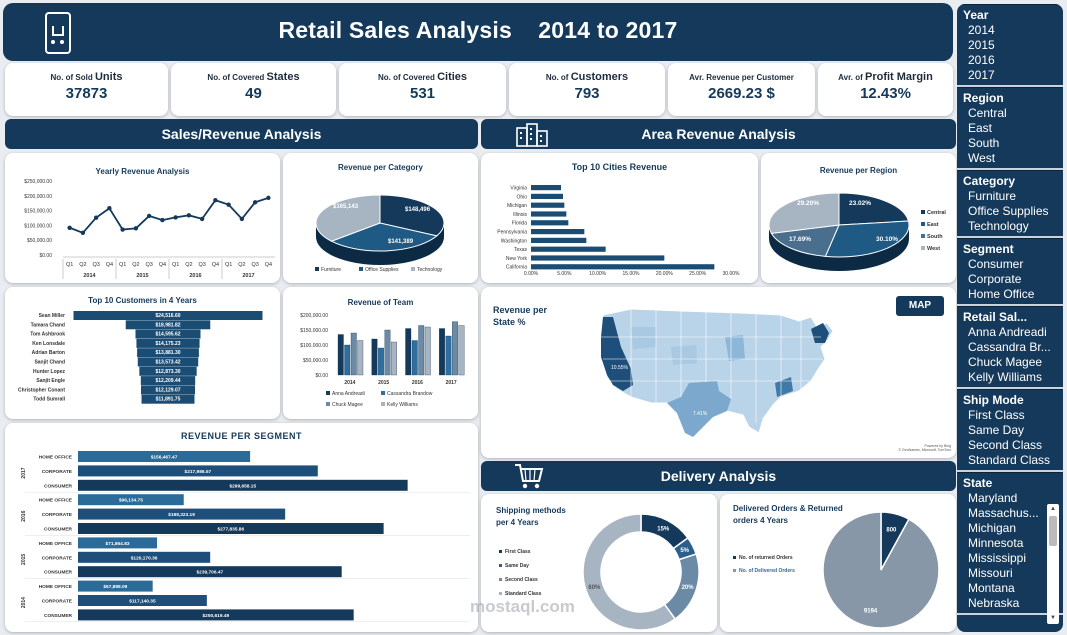 The image size is (1067, 635). Describe the element at coordinates (920, 306) in the screenshot. I see `map-button: MAP` at that location.